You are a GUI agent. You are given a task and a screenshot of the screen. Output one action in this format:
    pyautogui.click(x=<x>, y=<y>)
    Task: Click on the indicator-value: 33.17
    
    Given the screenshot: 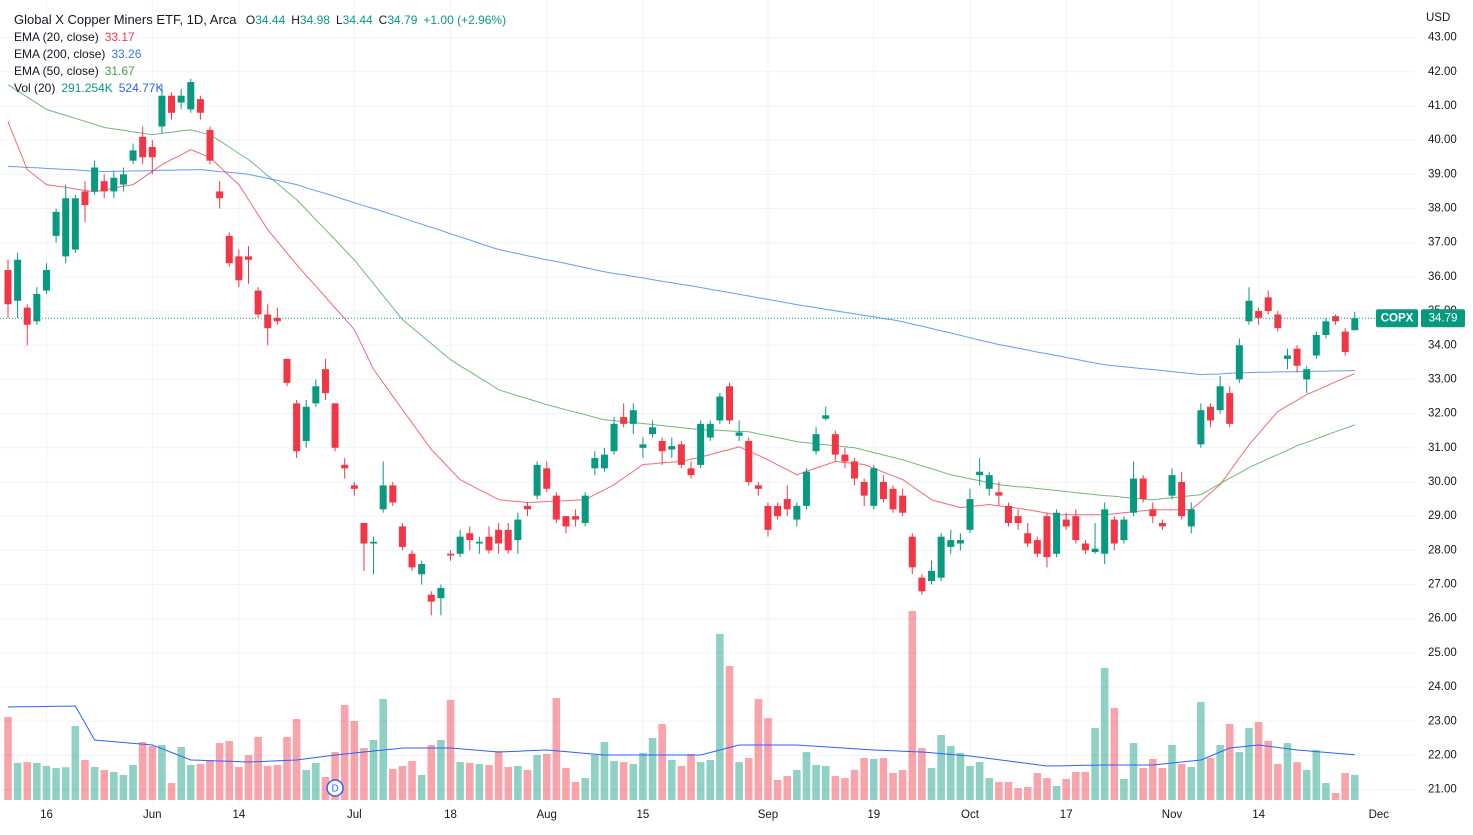 What is the action you would take?
    pyautogui.click(x=119, y=37)
    